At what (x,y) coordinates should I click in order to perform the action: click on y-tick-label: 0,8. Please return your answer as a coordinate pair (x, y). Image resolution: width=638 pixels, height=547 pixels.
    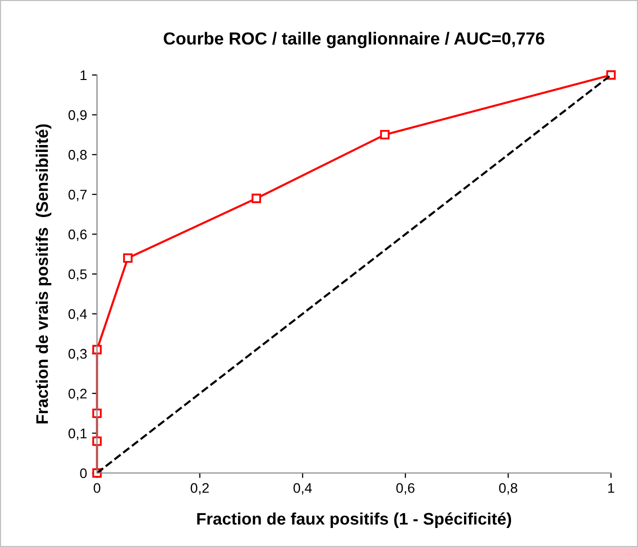
    Looking at the image, I should click on (77, 156).